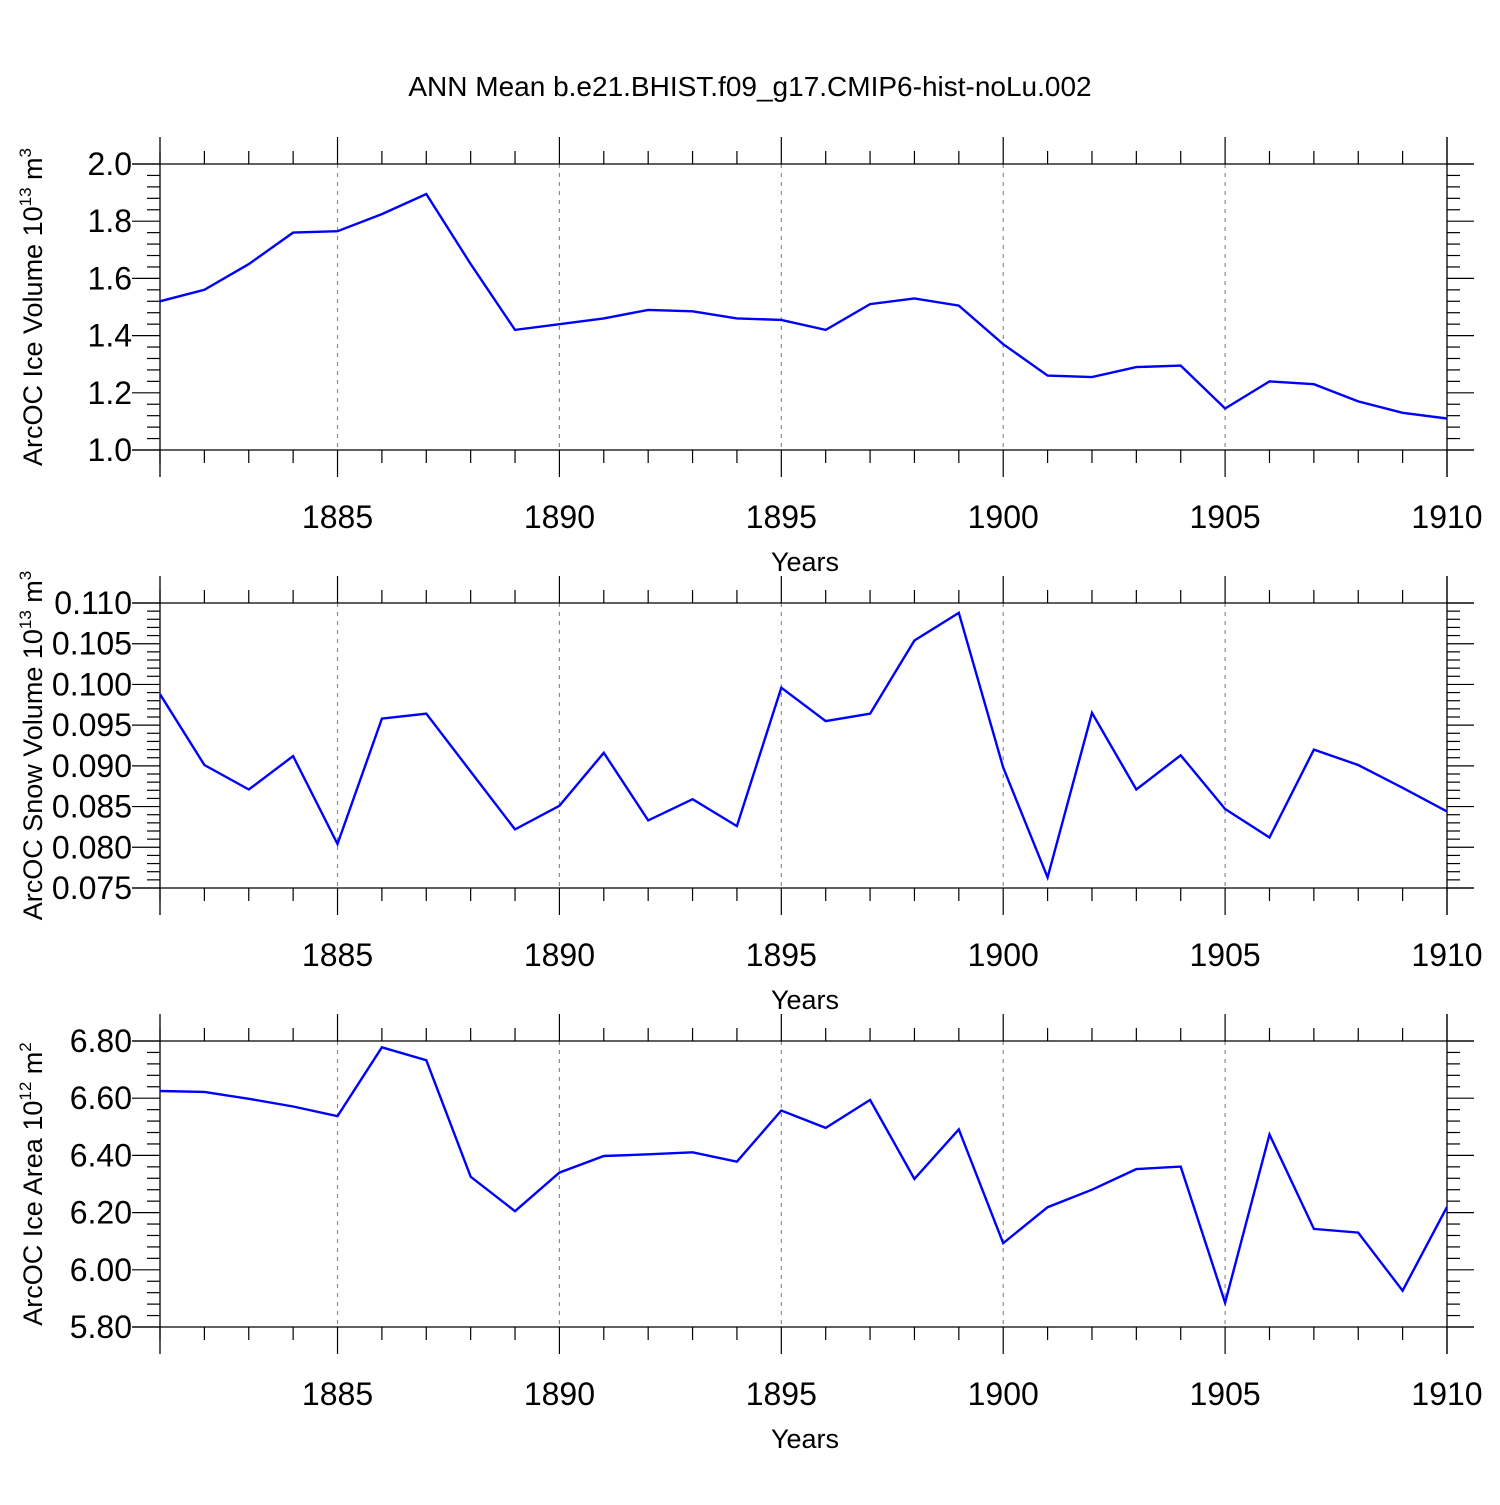 The height and width of the screenshot is (1505, 1500). Describe the element at coordinates (101, 1327) in the screenshot. I see `y-tick-label: 5.80` at that location.